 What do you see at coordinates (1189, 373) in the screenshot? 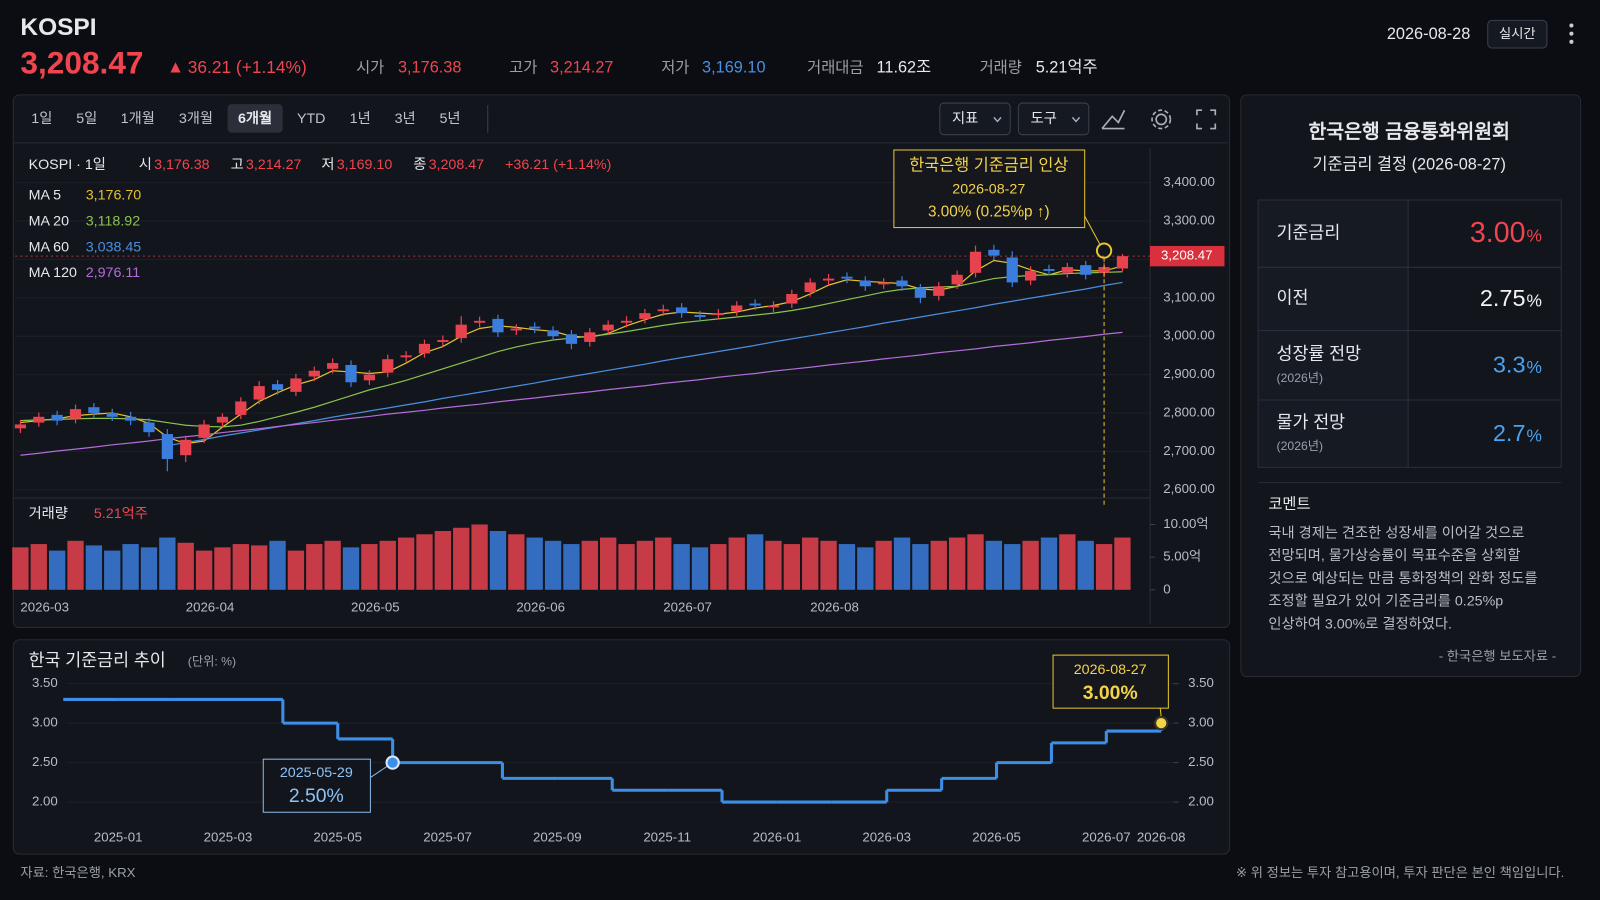
I see `y-tick-label: 2,900.00` at bounding box center [1189, 373].